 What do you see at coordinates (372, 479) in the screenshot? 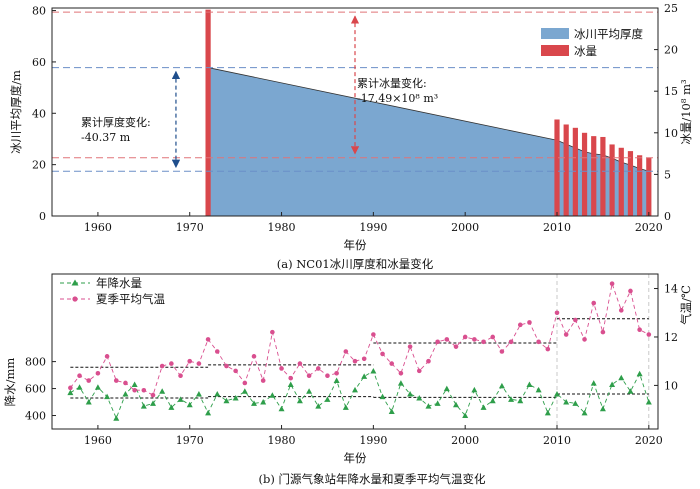
I see `panel-b-caption: (b) 门源气象站年降水量和夏季平均气温变化` at bounding box center [372, 479].